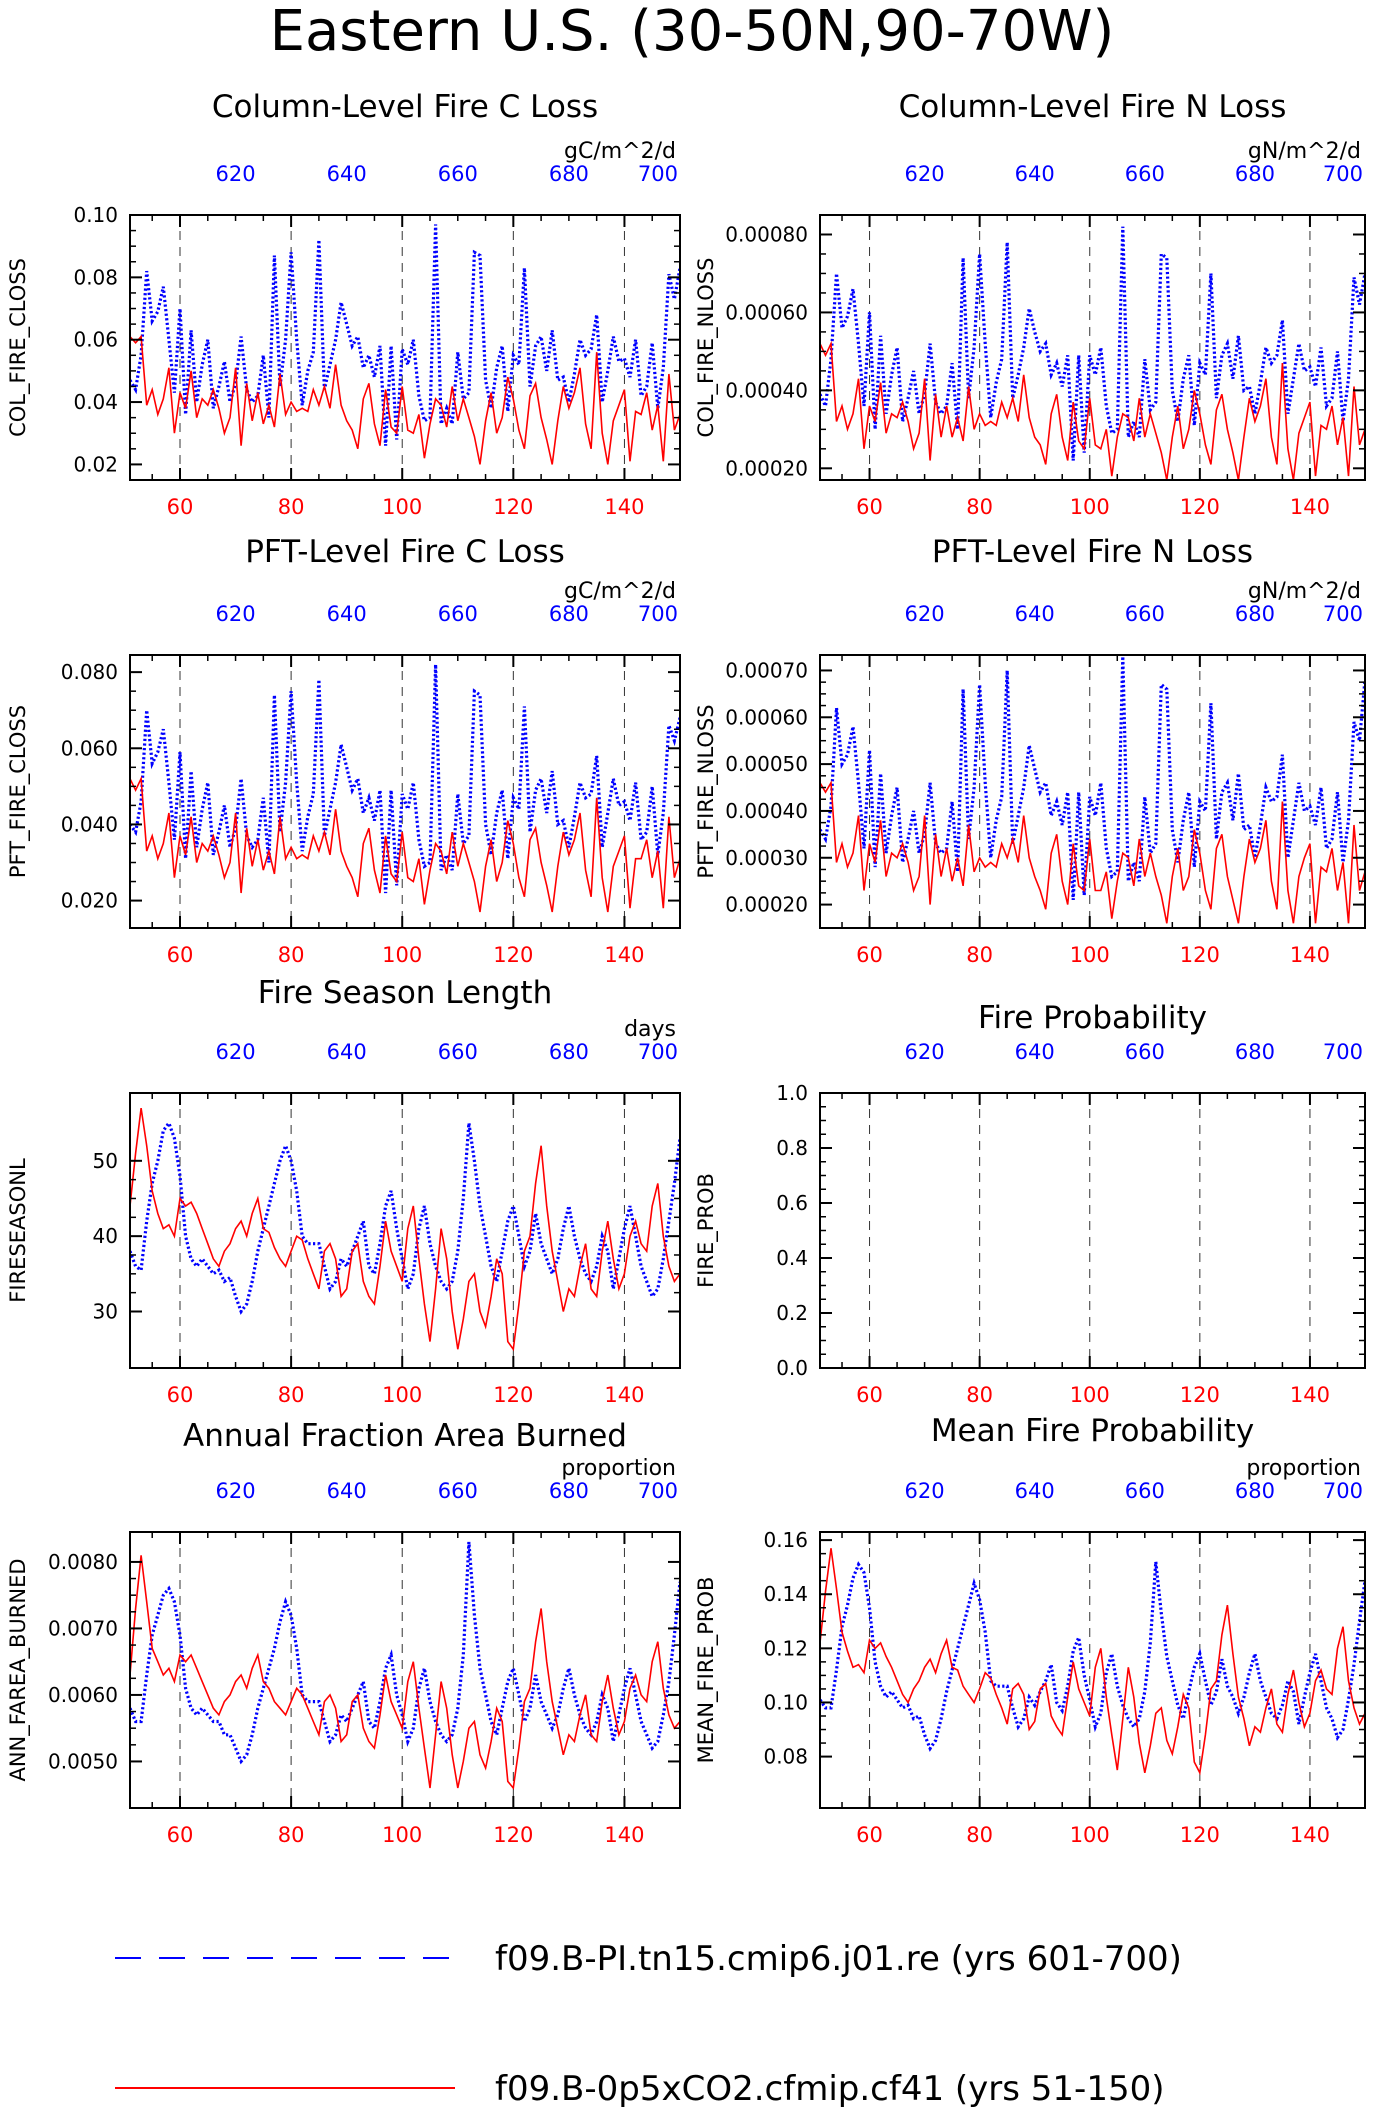 The height and width of the screenshot is (2120, 1385). Describe the element at coordinates (18, 1230) in the screenshot. I see `y-axis-label: FIRESEASONL` at that location.